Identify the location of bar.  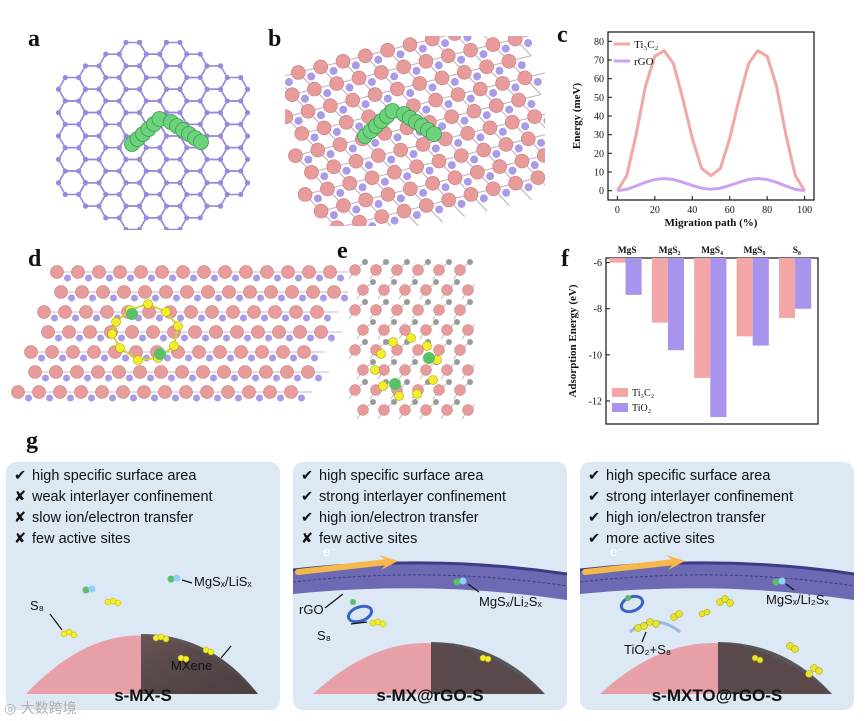
(787, 288).